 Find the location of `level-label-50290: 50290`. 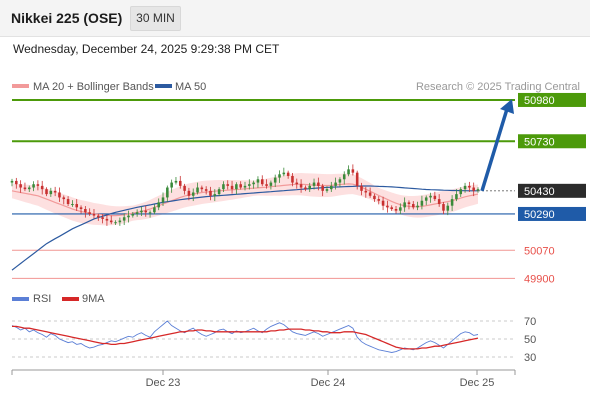

level-label-50290: 50290 is located at coordinates (539, 215).